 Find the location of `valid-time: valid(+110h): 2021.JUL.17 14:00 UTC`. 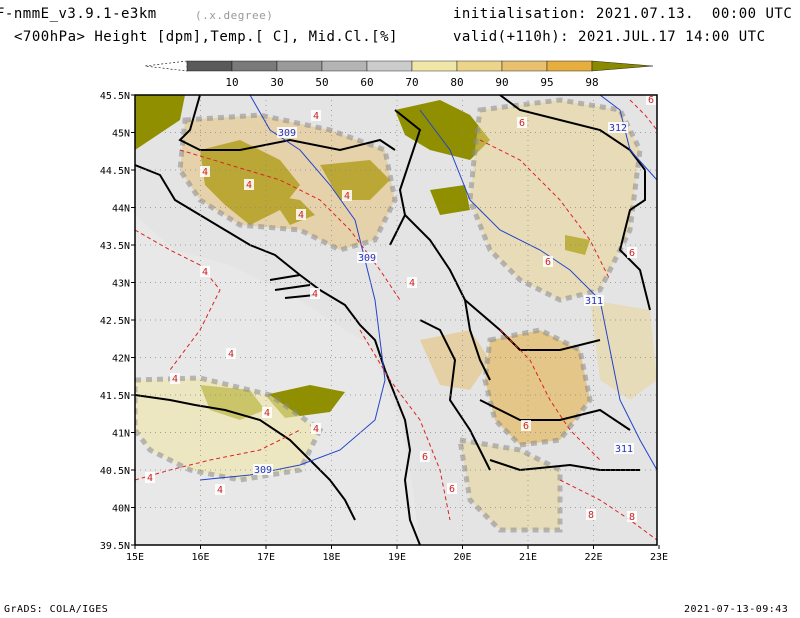

valid-time: valid(+110h): 2021.JUL.17 14:00 UTC is located at coordinates (609, 37).